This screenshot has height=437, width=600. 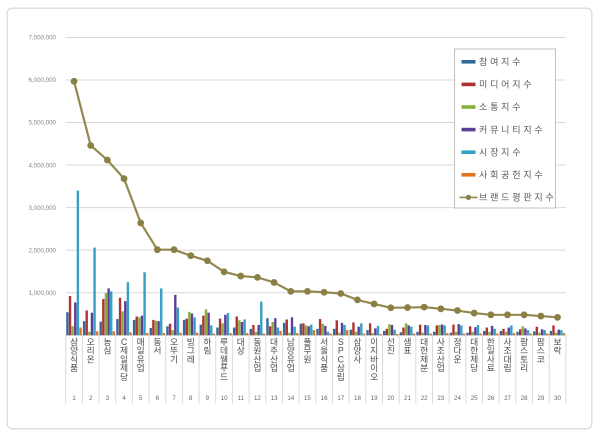 I want to click on svg-text: 6, so click(x=158, y=398).